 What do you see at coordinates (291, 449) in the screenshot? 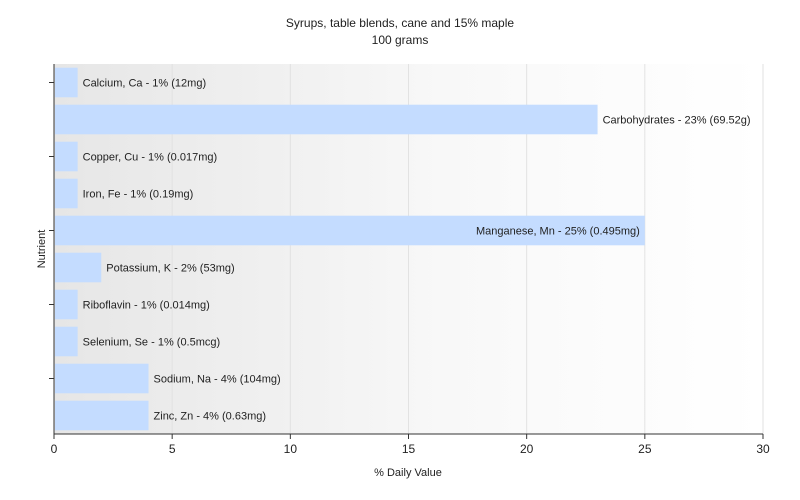
I see `x-tick-label: 10` at bounding box center [291, 449].